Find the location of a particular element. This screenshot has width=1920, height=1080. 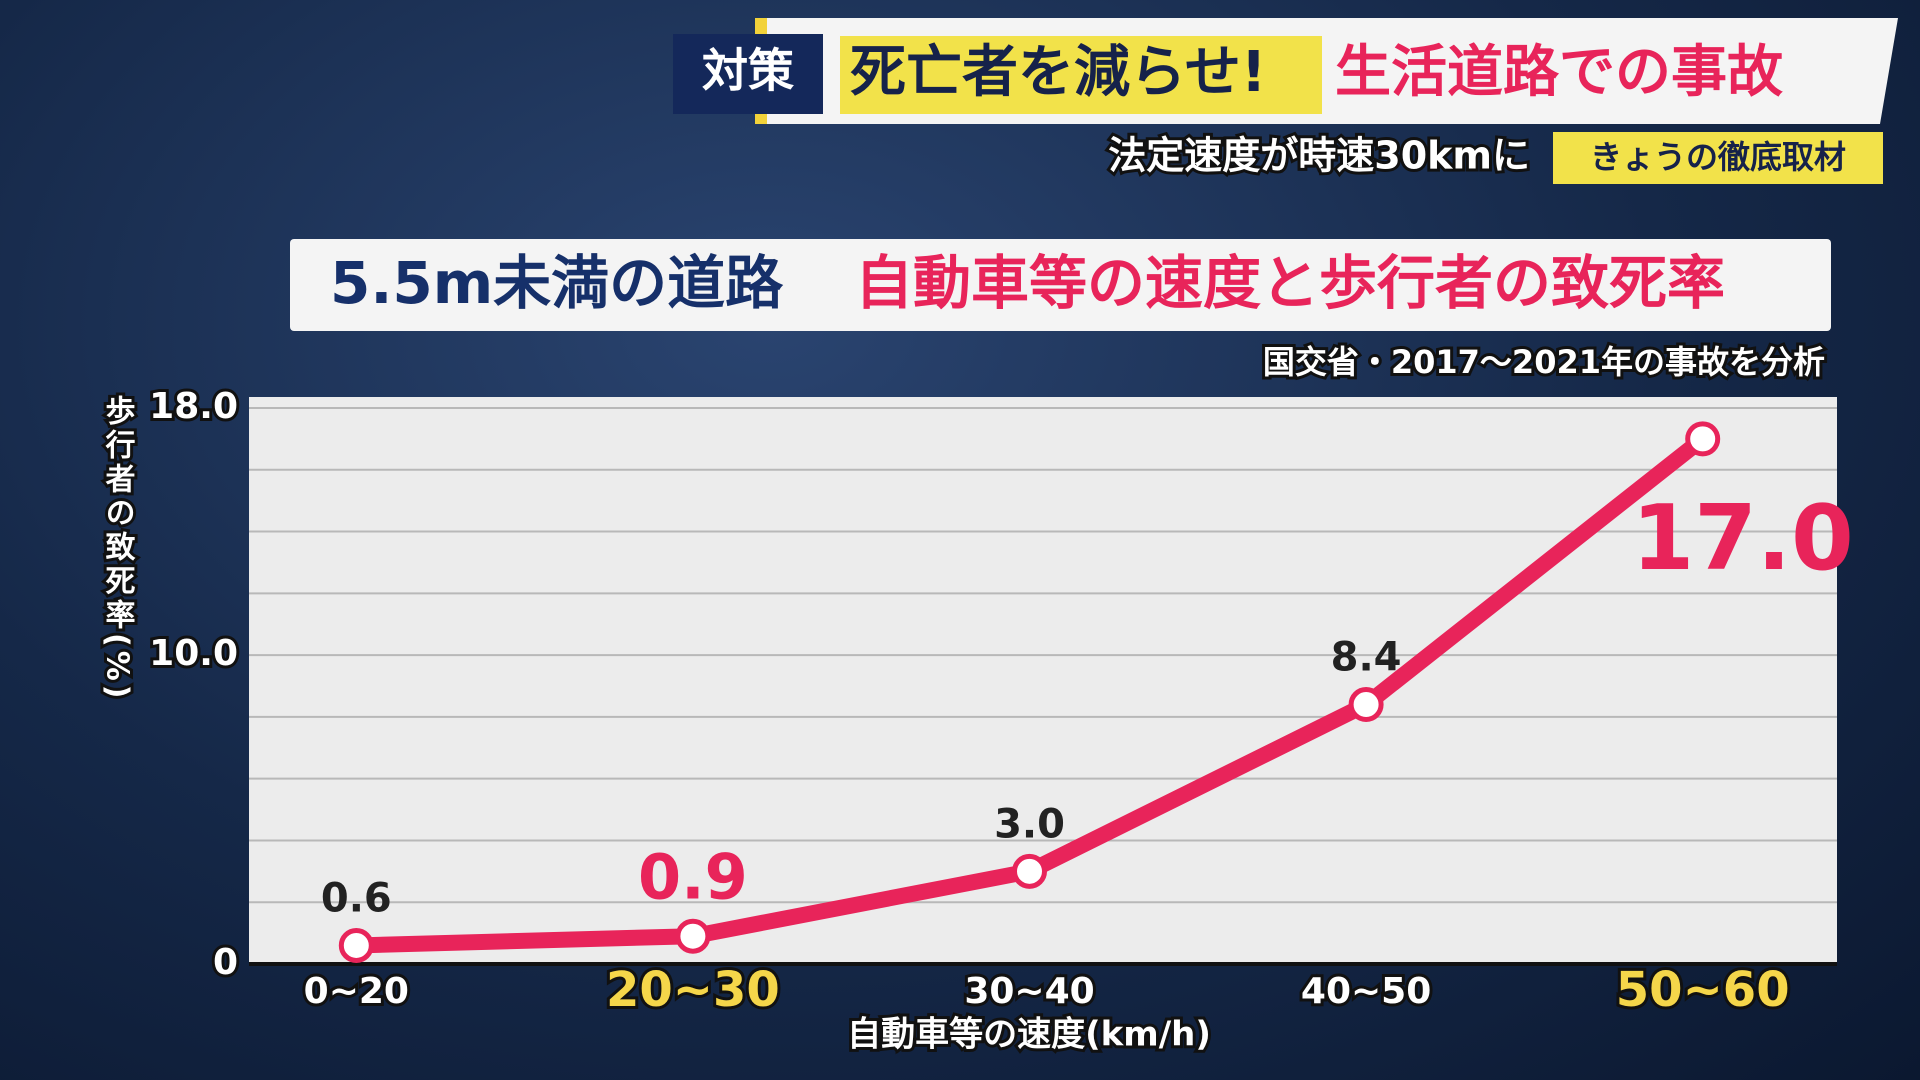

y-axis-label: 歩行者の致死率(%) is located at coordinates (118, 548).